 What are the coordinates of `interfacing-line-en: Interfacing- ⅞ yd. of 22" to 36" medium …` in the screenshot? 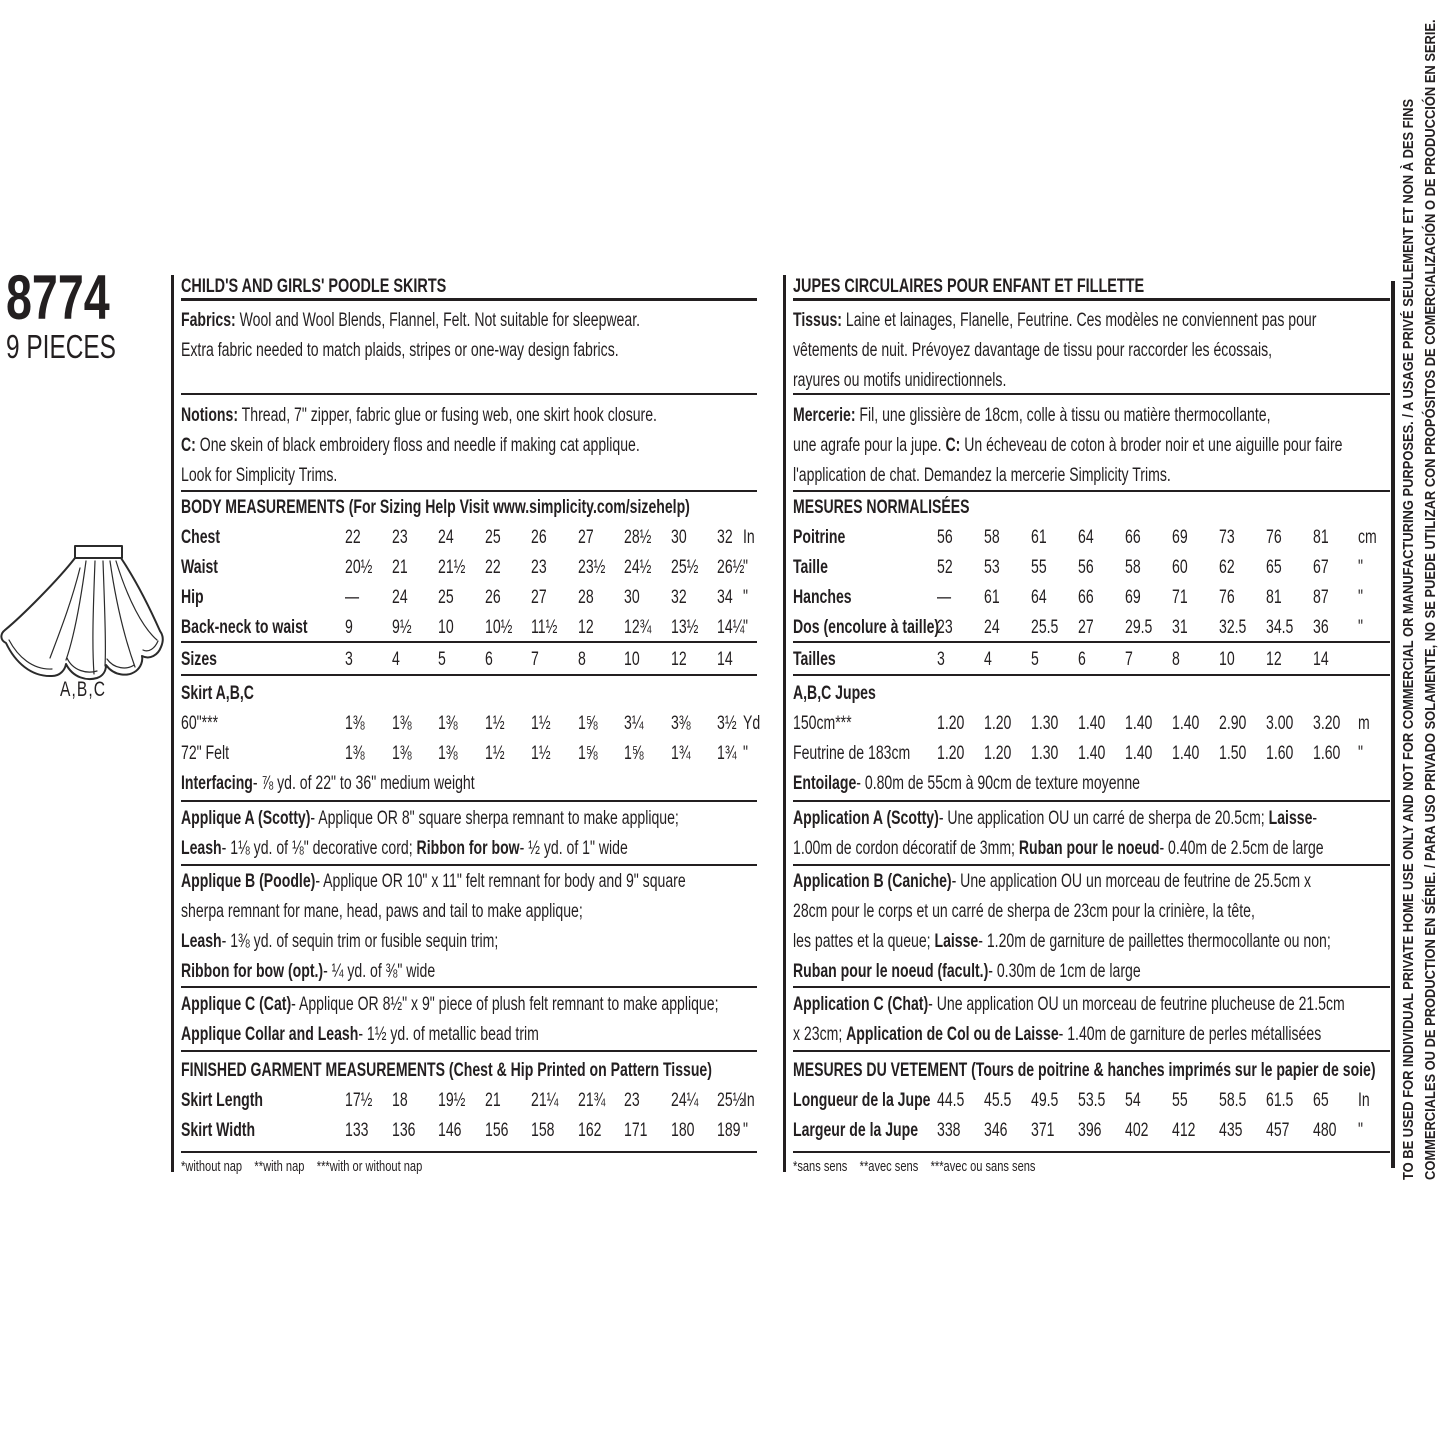 It's located at (328, 783).